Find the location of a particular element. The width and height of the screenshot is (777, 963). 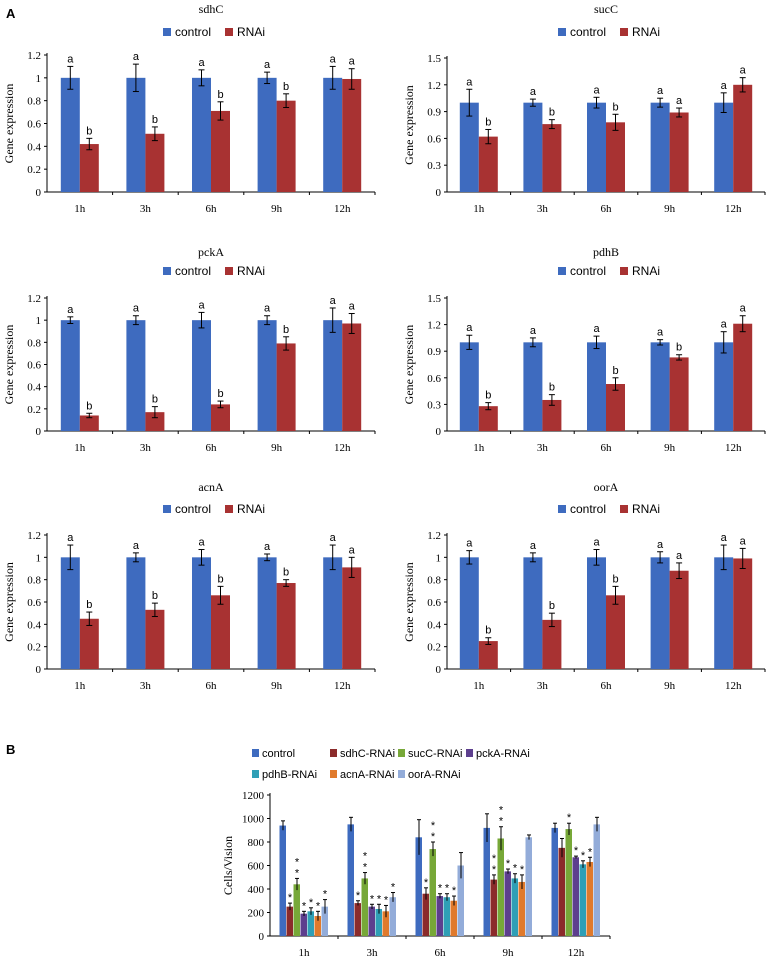

bar-oorA-RNAi-6h is located at coordinates (460, 900).